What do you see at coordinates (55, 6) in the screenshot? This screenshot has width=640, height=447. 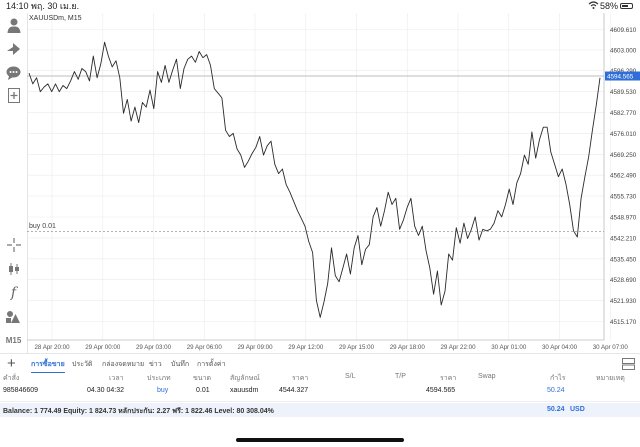 I see `status-date: พฤ. 30 เม.ย.` at bounding box center [55, 6].